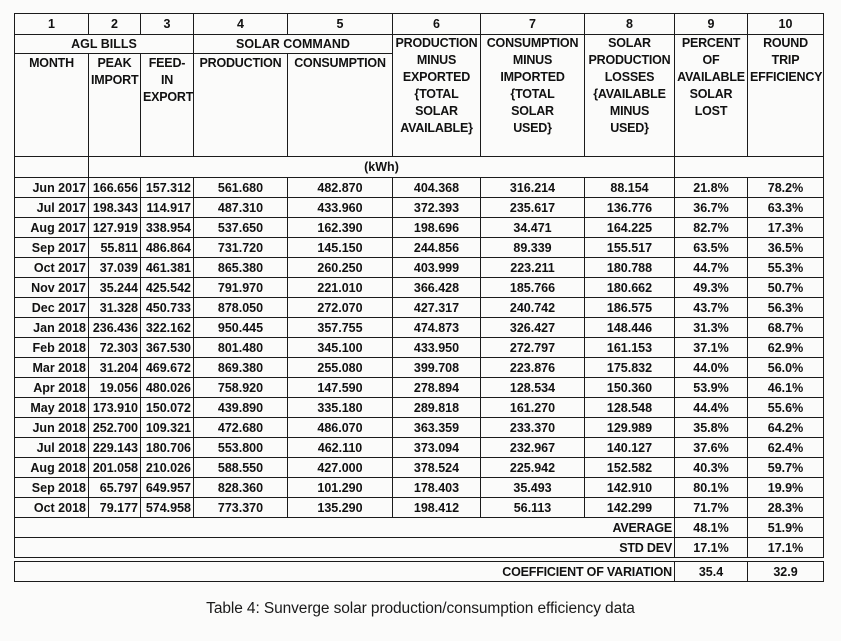 Image resolution: width=841 pixels, height=641 pixels. I want to click on solar-production-losses-cell: 148.446, so click(629, 327).